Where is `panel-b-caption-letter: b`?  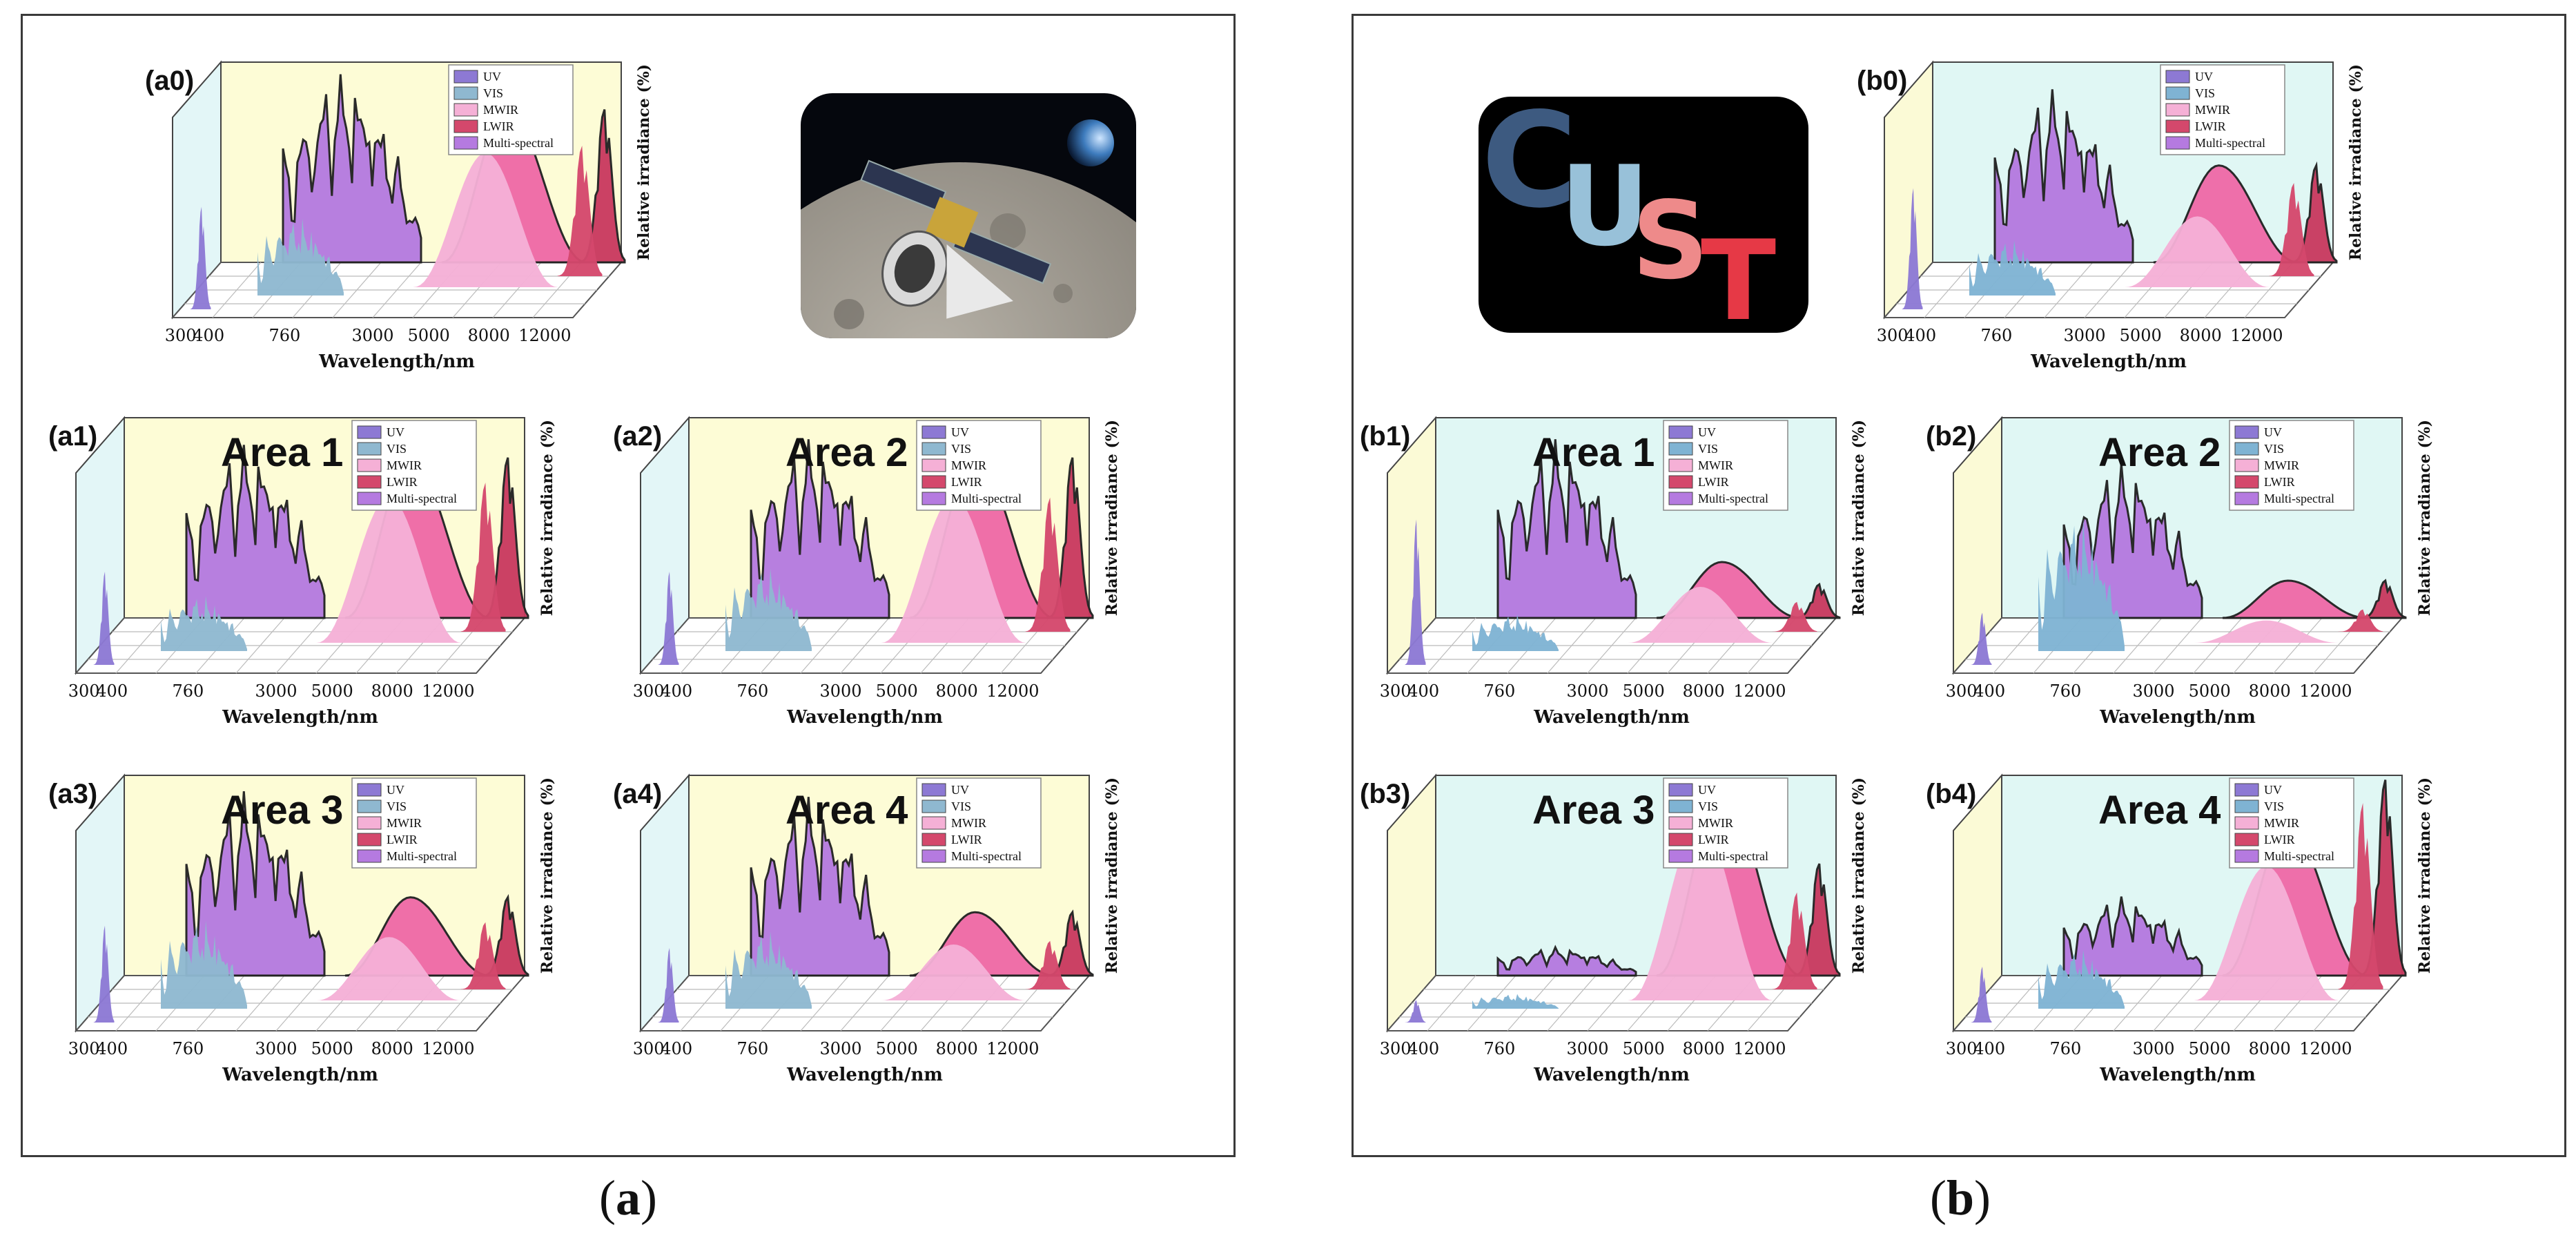 panel-b-caption-letter: b is located at coordinates (1960, 1198).